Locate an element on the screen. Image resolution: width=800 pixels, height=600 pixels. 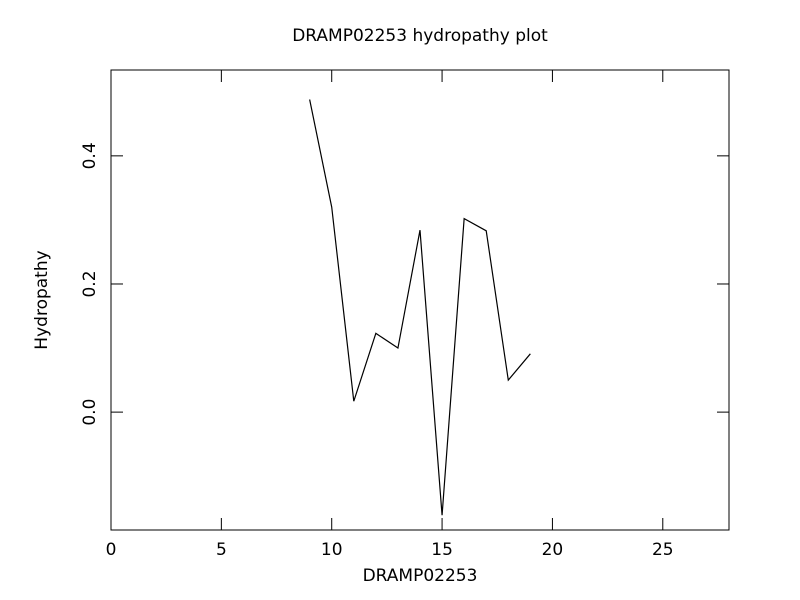
x-tick-label: 10 is located at coordinates (332, 550).